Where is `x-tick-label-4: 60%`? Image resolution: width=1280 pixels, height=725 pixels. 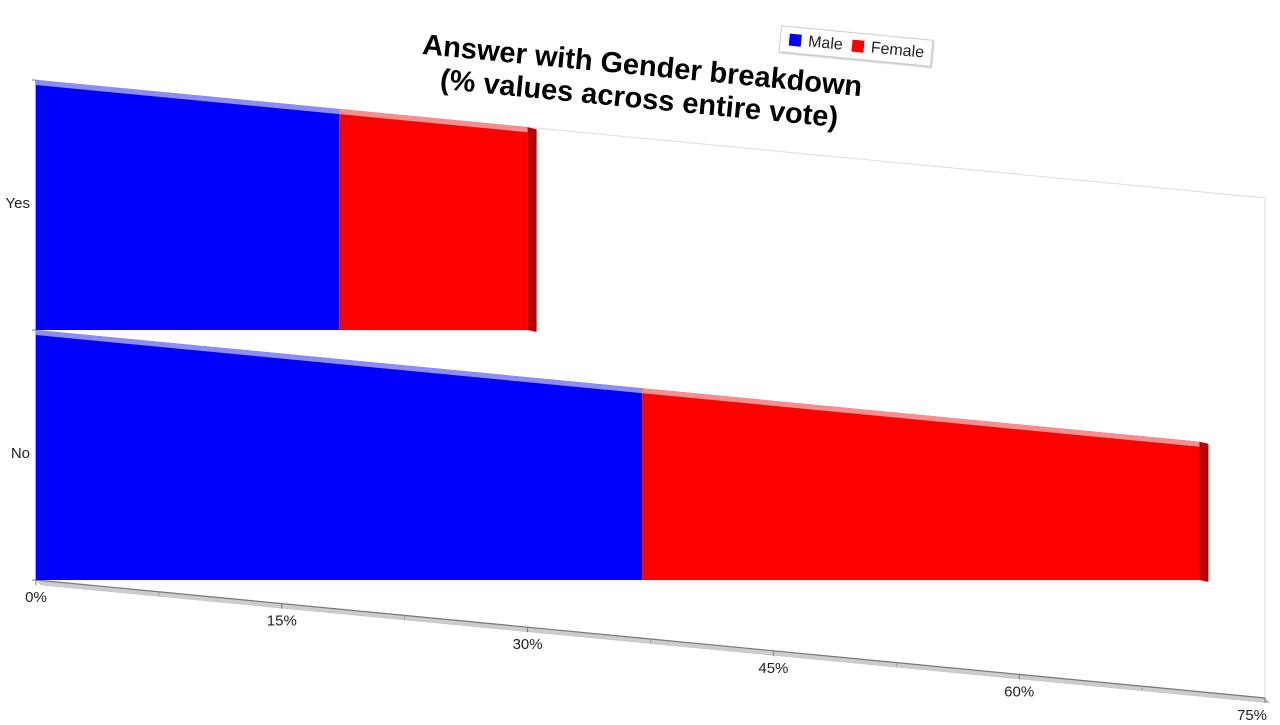
x-tick-label-4: 60% is located at coordinates (1019, 691).